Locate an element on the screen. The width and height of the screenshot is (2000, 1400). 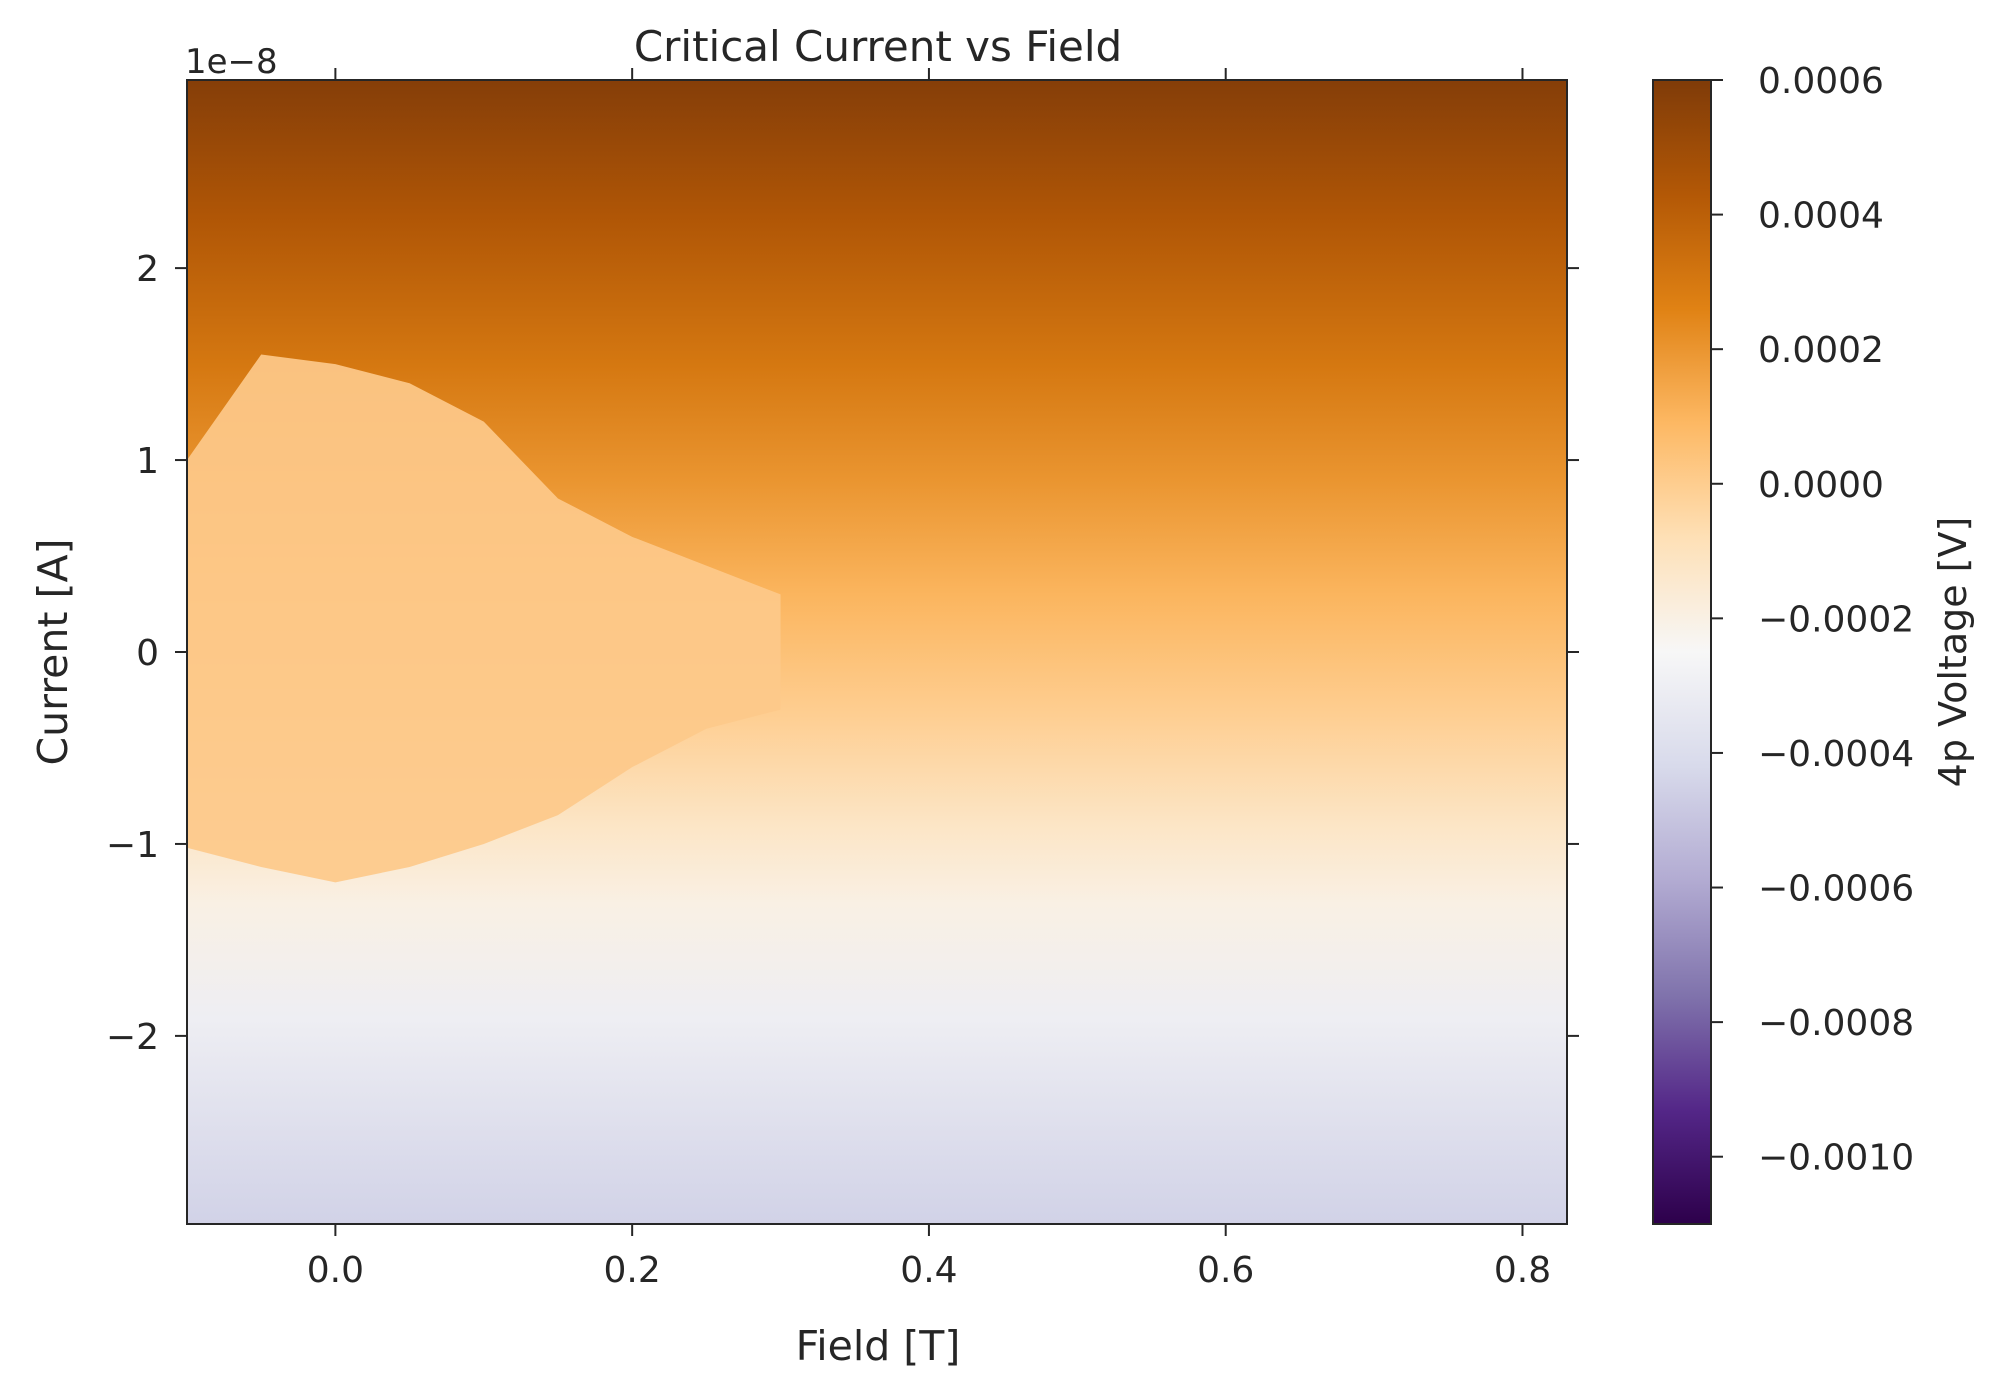
y-tick-label: 1 is located at coordinates (147, 461).